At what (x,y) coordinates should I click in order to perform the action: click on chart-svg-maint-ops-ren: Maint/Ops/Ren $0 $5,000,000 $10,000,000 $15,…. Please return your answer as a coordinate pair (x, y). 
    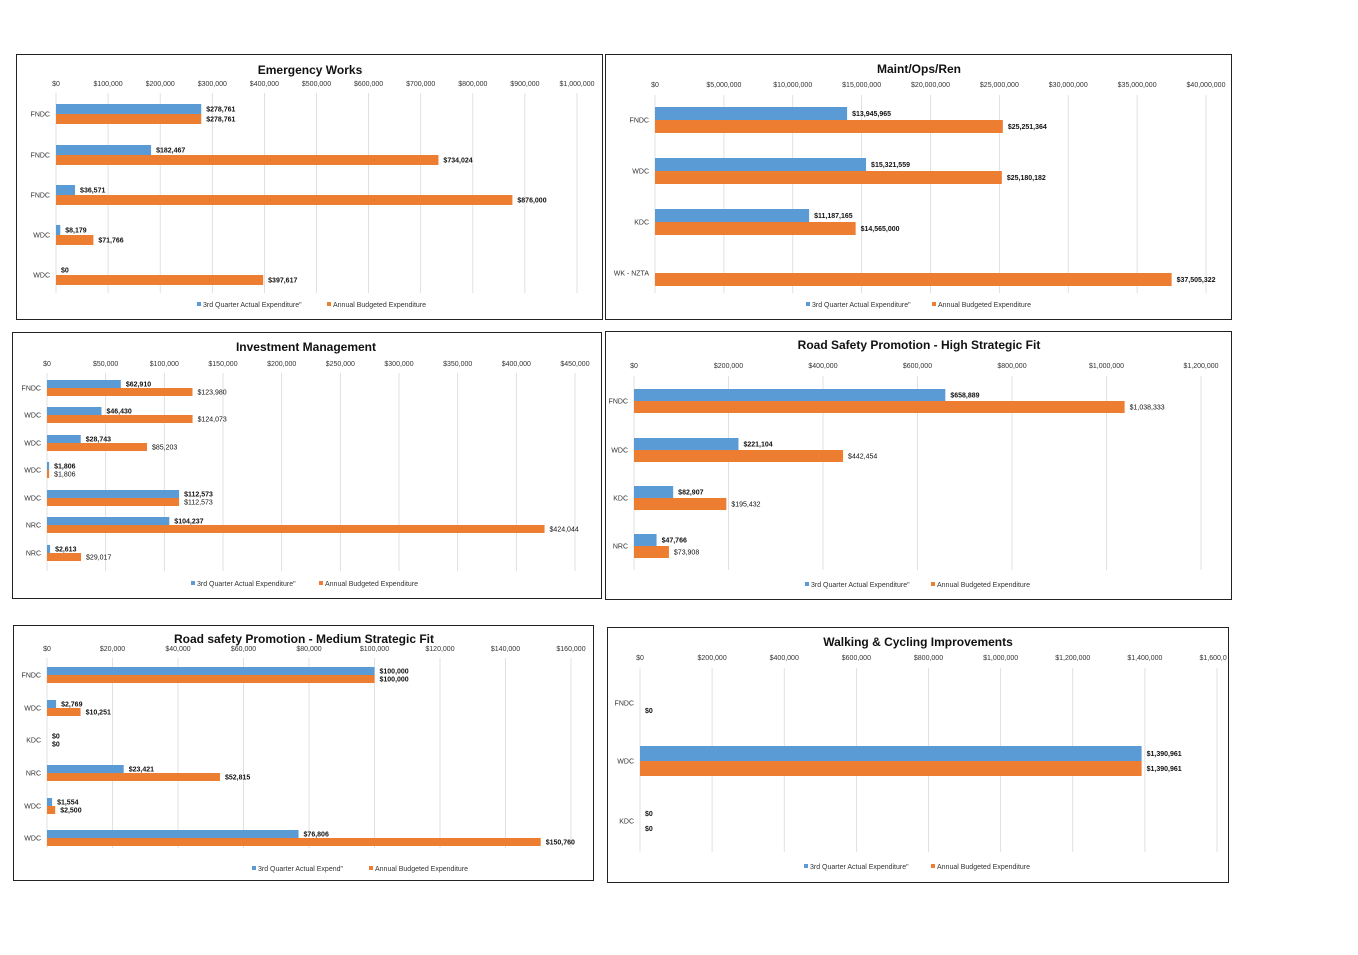
    Looking at the image, I should click on (920, 185).